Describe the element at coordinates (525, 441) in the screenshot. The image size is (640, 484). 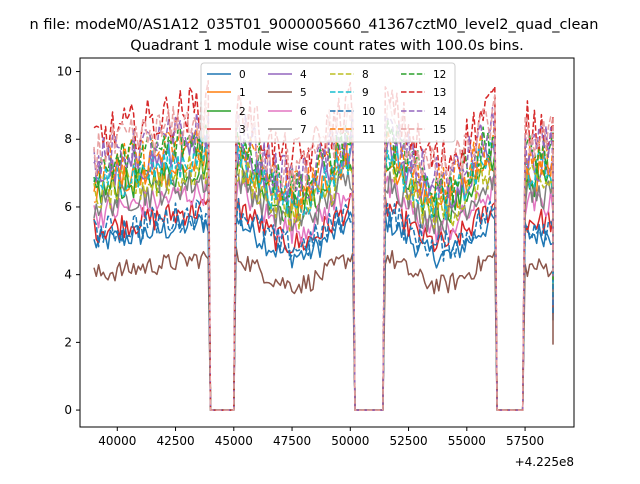
I see `x-tick-label: 57500` at that location.